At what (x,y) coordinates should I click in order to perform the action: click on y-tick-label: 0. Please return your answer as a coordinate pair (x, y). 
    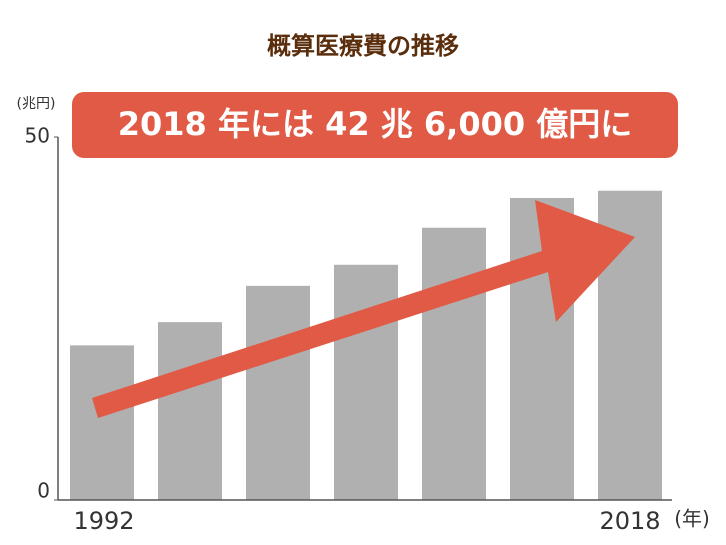
    Looking at the image, I should click on (43, 491).